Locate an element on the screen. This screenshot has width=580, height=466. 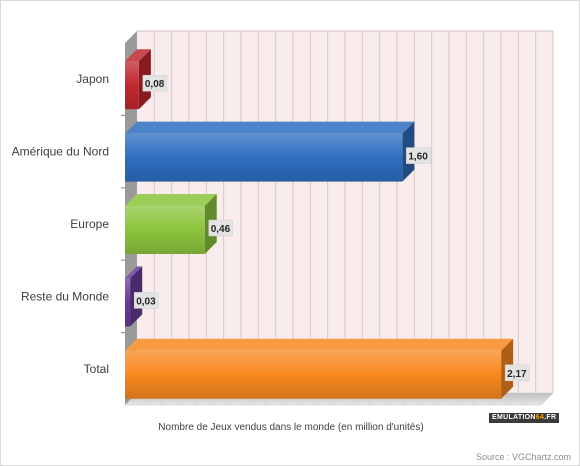
data-label-2: 0,46 is located at coordinates (221, 229).